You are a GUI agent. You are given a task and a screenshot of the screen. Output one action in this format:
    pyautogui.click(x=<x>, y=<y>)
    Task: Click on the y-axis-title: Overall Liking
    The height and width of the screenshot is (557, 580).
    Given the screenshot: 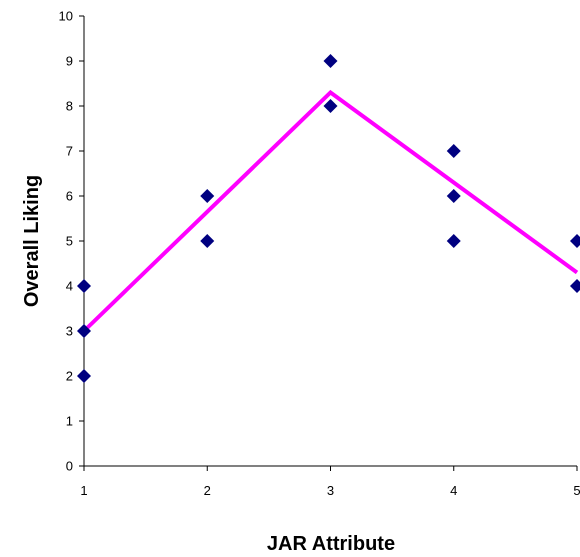 What is the action you would take?
    pyautogui.click(x=32, y=241)
    